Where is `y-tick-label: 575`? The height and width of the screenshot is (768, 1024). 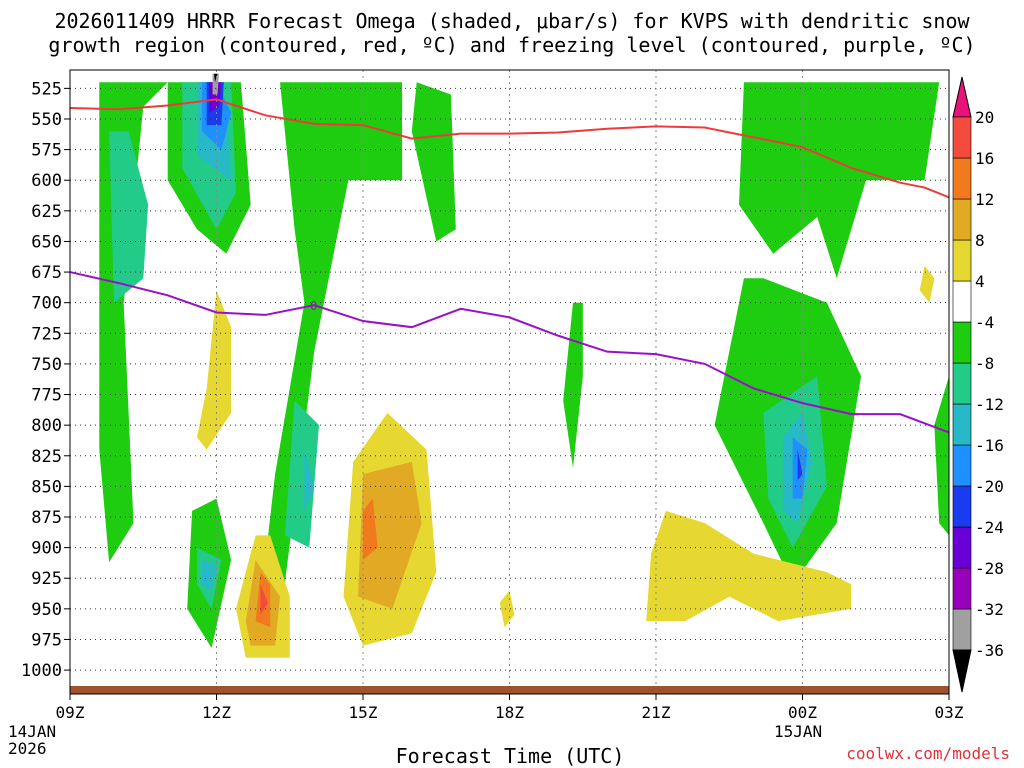 y-tick-label: 575 is located at coordinates (46, 151).